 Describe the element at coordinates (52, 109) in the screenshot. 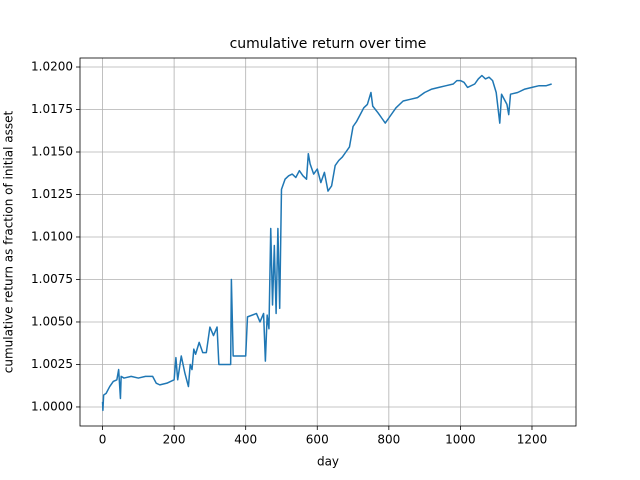

I see `y-tick-label: 1.0175` at that location.